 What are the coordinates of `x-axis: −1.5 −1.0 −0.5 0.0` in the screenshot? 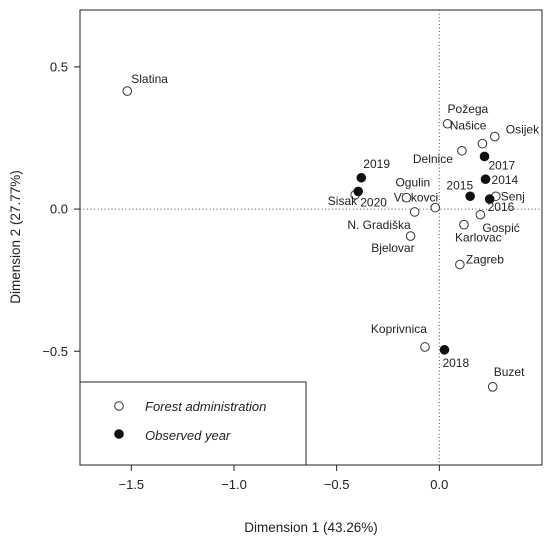 It's located at (283, 478).